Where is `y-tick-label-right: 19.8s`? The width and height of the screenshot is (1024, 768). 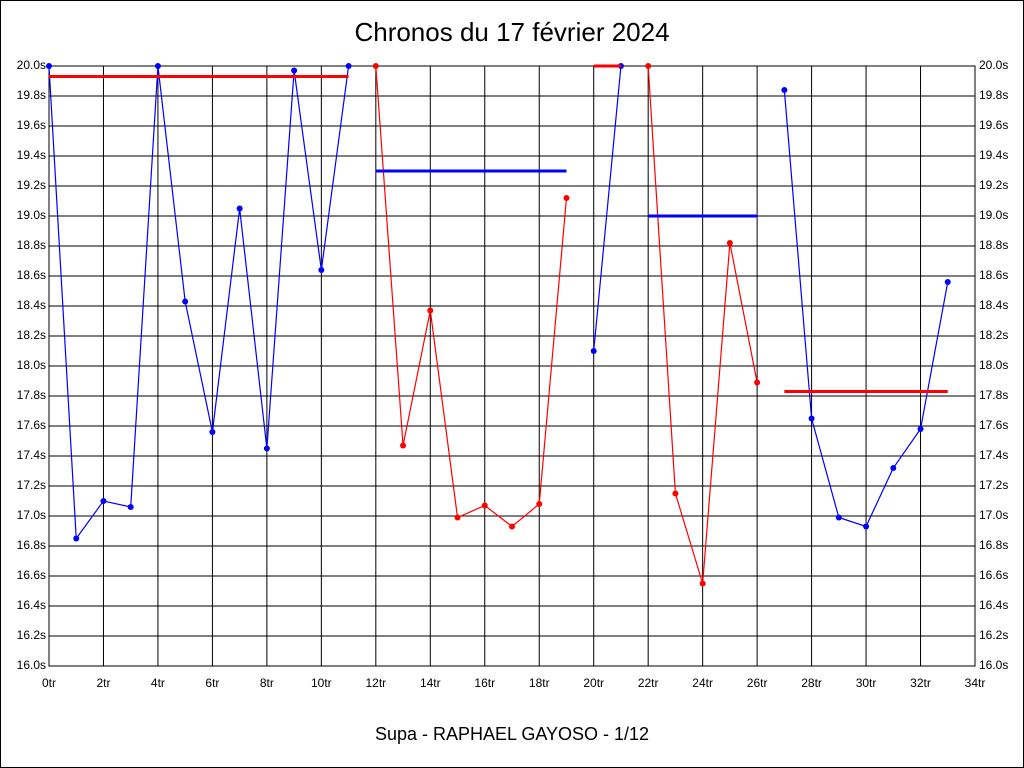 y-tick-label-right: 19.8s is located at coordinates (993, 95).